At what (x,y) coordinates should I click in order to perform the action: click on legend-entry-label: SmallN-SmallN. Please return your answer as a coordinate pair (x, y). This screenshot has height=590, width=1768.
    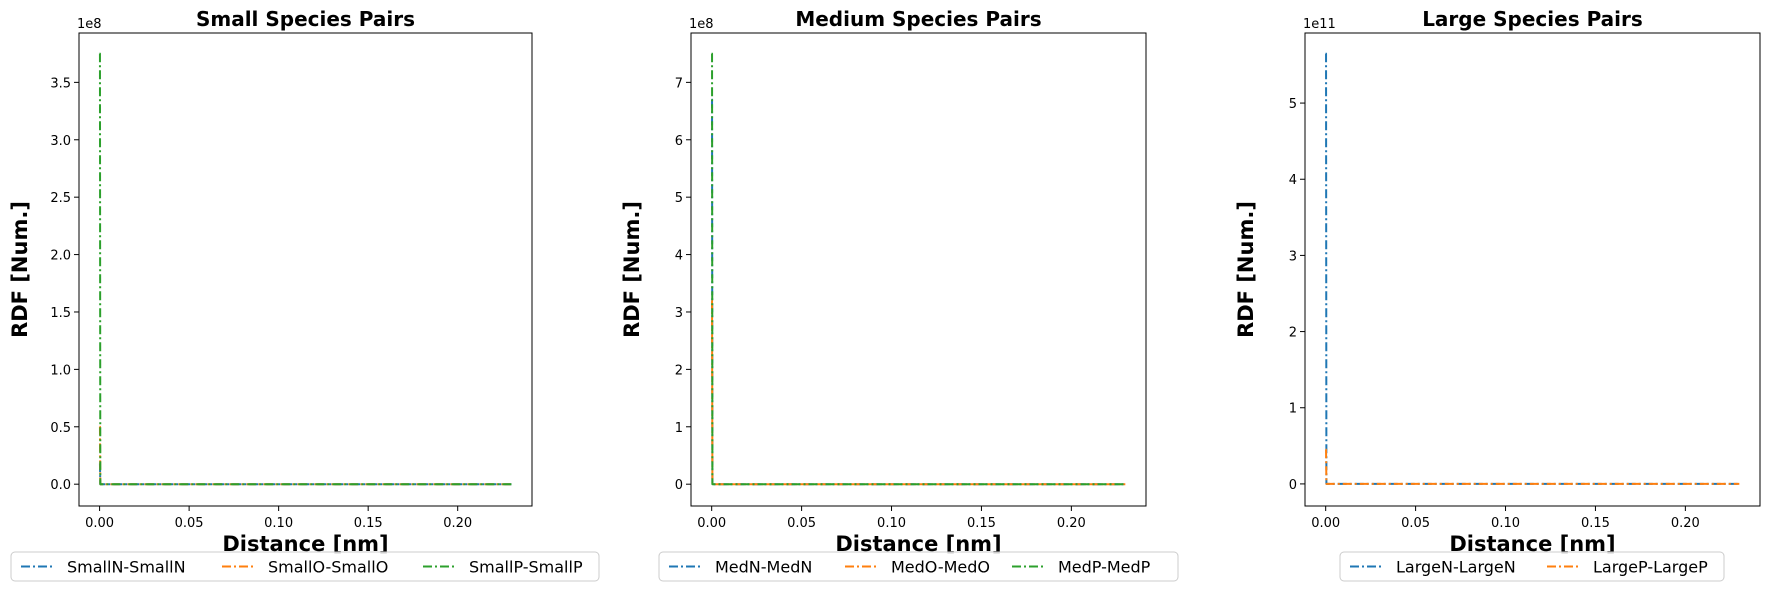
    Looking at the image, I should click on (126, 567).